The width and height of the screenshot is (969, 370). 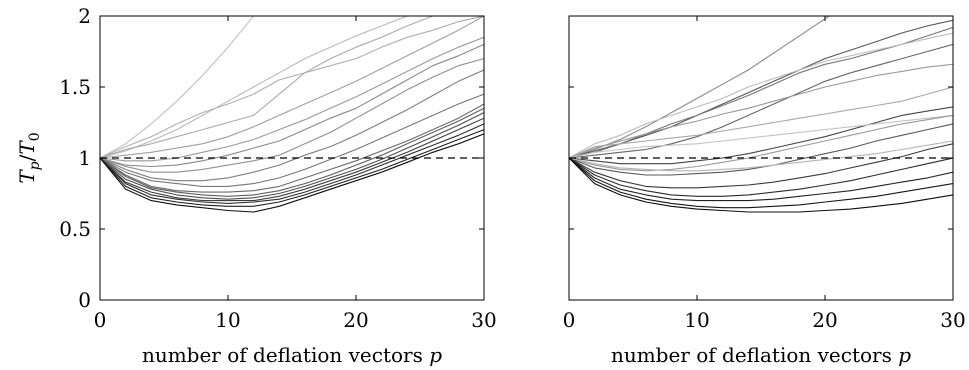 What do you see at coordinates (952, 320) in the screenshot?
I see `right-x-tick-label-30: 30` at bounding box center [952, 320].